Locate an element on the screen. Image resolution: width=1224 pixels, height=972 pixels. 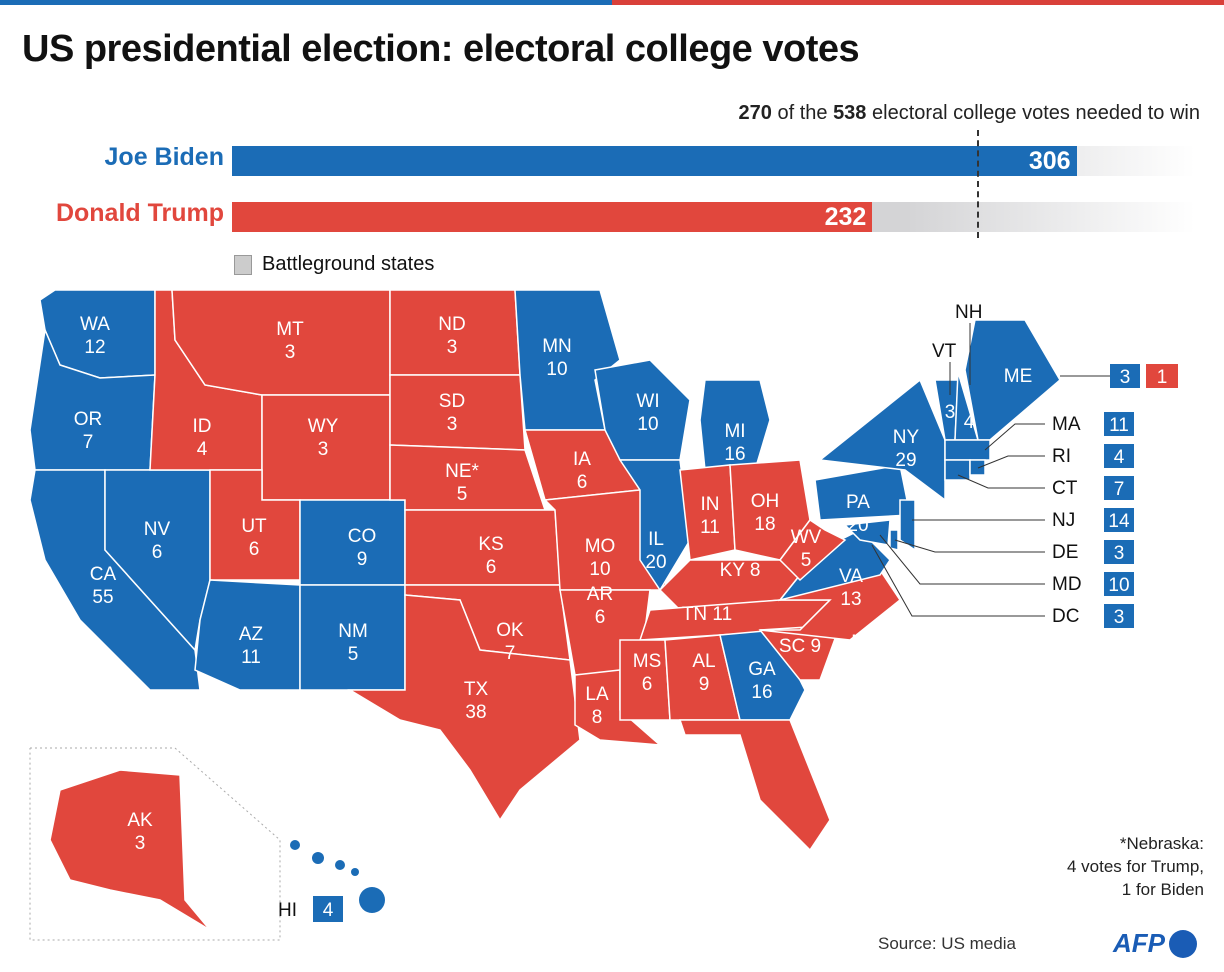
state-label-ky: KY 8 is located at coordinates (740, 570).